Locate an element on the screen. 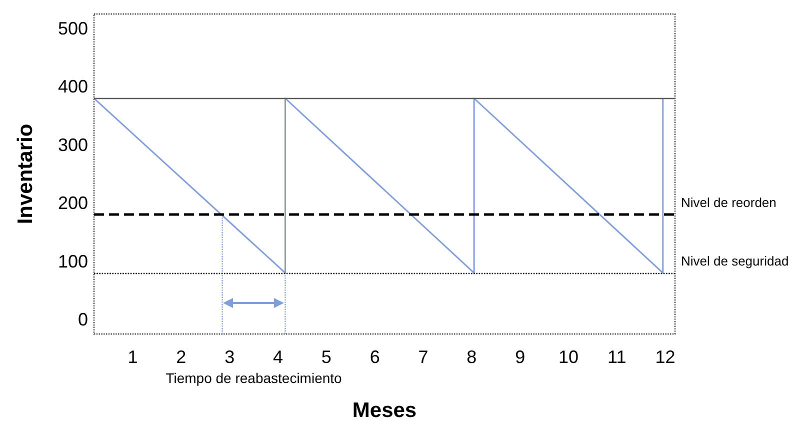 The height and width of the screenshot is (426, 811). x-tick-label: 3 is located at coordinates (229, 357).